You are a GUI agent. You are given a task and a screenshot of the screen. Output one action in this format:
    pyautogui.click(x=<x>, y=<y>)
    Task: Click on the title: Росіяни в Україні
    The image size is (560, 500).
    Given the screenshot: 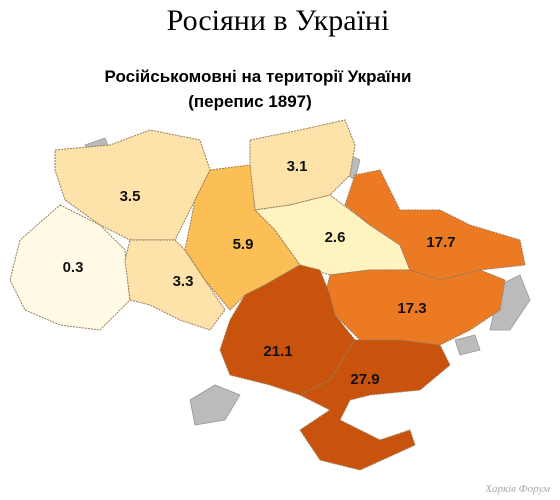 What is the action you would take?
    pyautogui.click(x=278, y=20)
    